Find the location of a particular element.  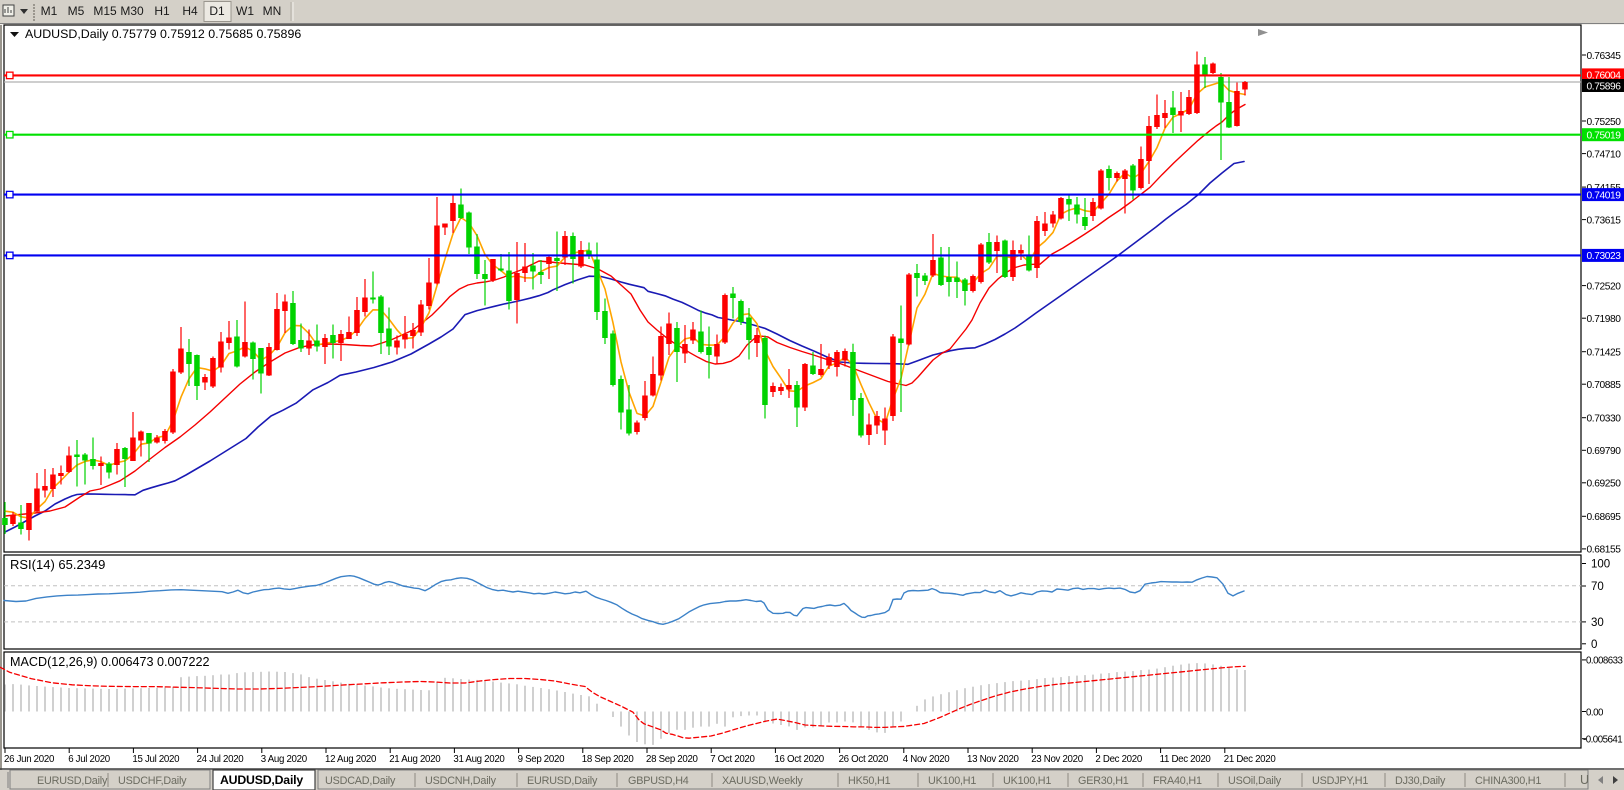

svg-text: 0.75896 is located at coordinates (1604, 86).